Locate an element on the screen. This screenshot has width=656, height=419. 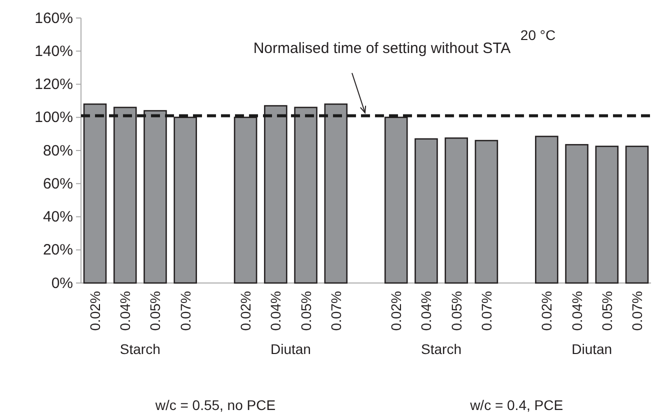
ref-line-label: Normalised time of setting without STA is located at coordinates (382, 48).